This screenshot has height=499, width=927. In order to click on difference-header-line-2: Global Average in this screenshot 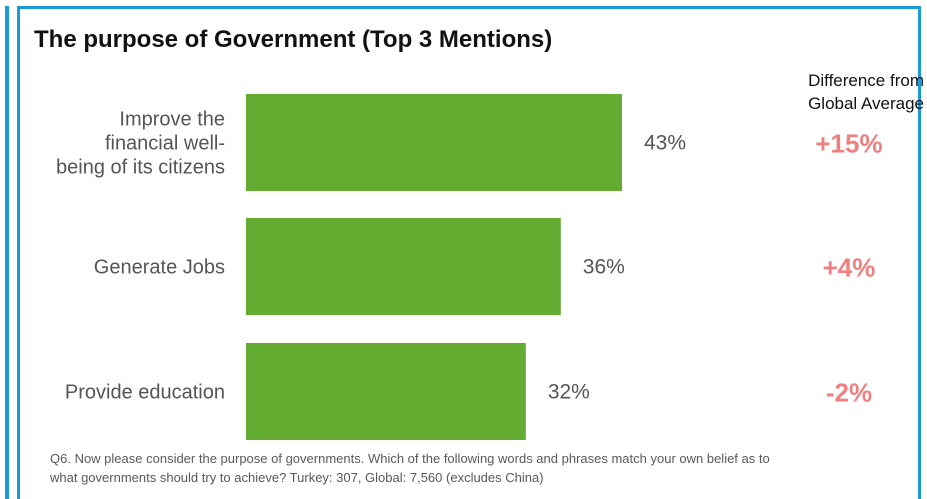, I will do `click(866, 103)`.